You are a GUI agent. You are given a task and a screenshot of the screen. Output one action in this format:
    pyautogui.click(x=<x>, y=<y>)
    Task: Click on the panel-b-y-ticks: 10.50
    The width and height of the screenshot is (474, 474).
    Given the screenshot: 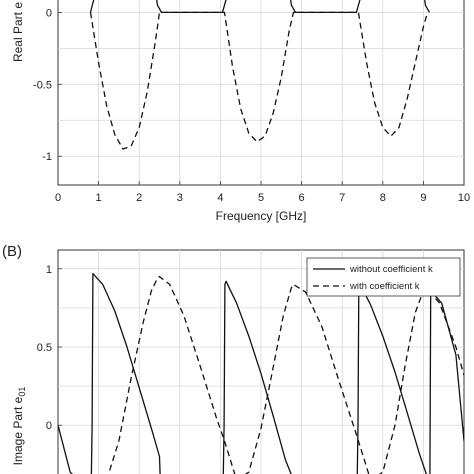 What is the action you would take?
    pyautogui.click(x=49, y=348)
    